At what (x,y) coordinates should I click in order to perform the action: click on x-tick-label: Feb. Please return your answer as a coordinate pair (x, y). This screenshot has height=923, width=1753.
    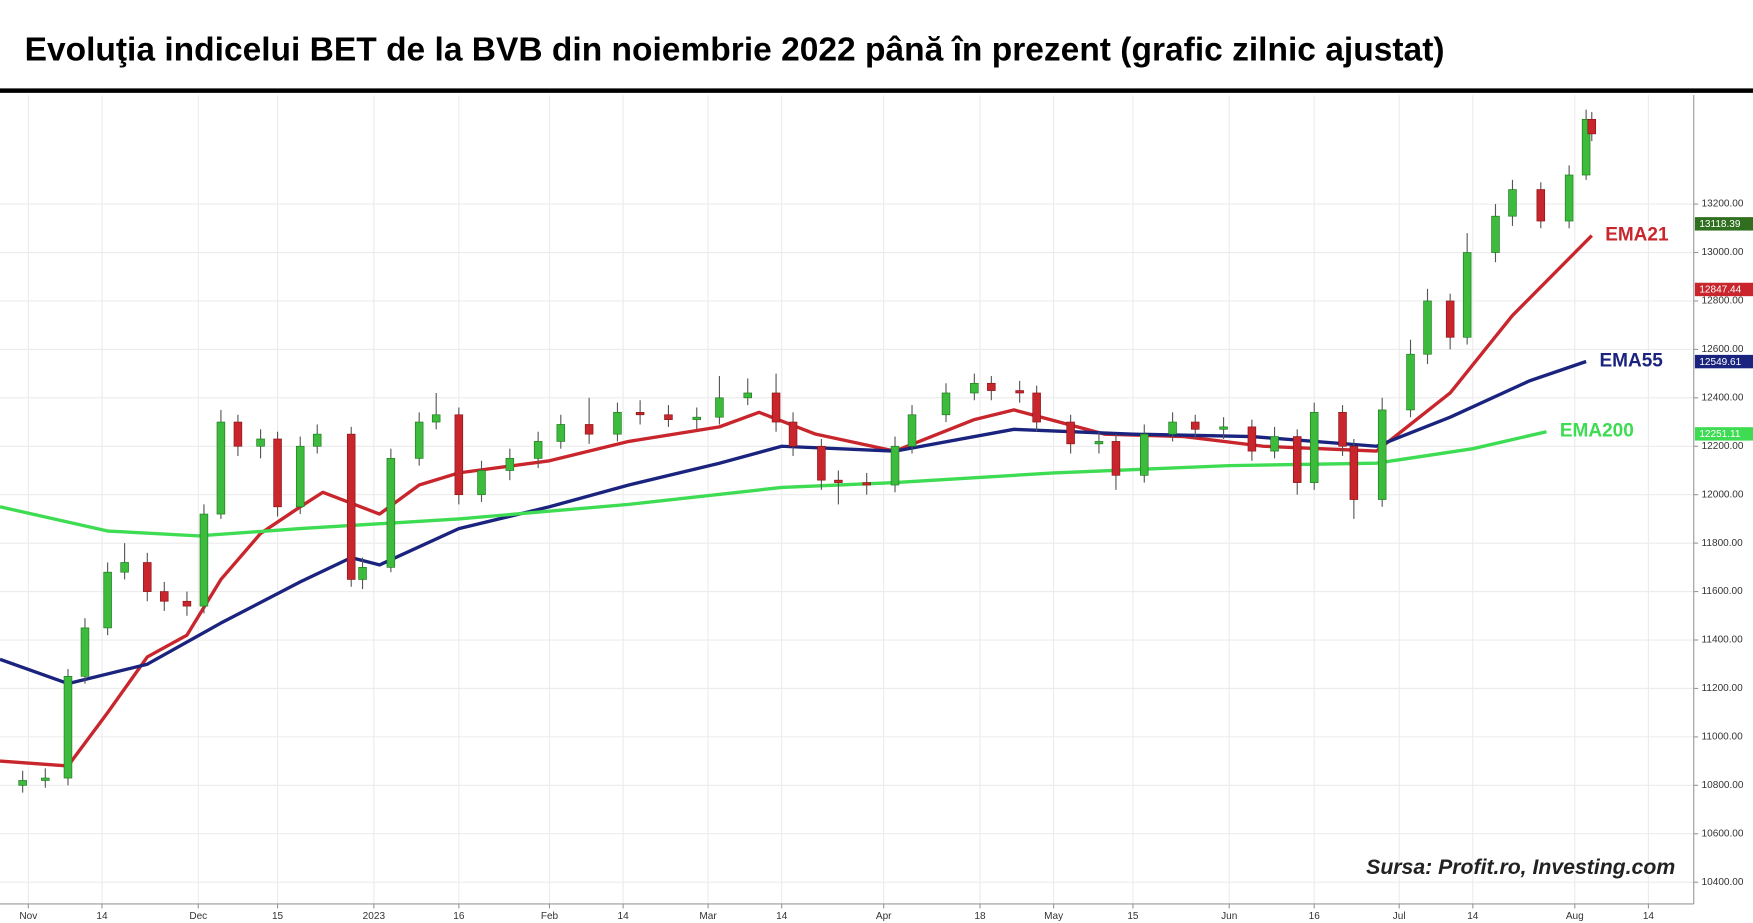
    Looking at the image, I should click on (550, 916).